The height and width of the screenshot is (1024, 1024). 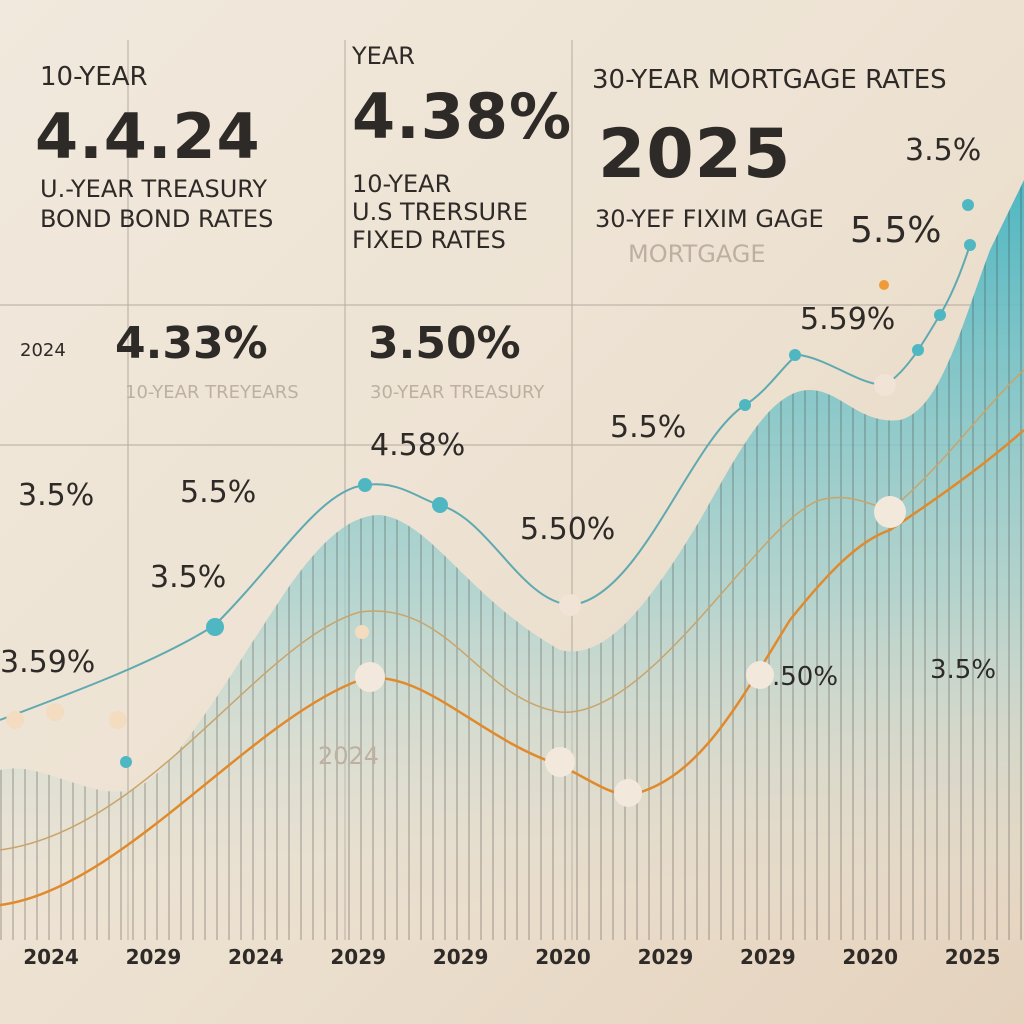 What do you see at coordinates (444, 343) in the screenshot?
I see `row-value: 3.50%` at bounding box center [444, 343].